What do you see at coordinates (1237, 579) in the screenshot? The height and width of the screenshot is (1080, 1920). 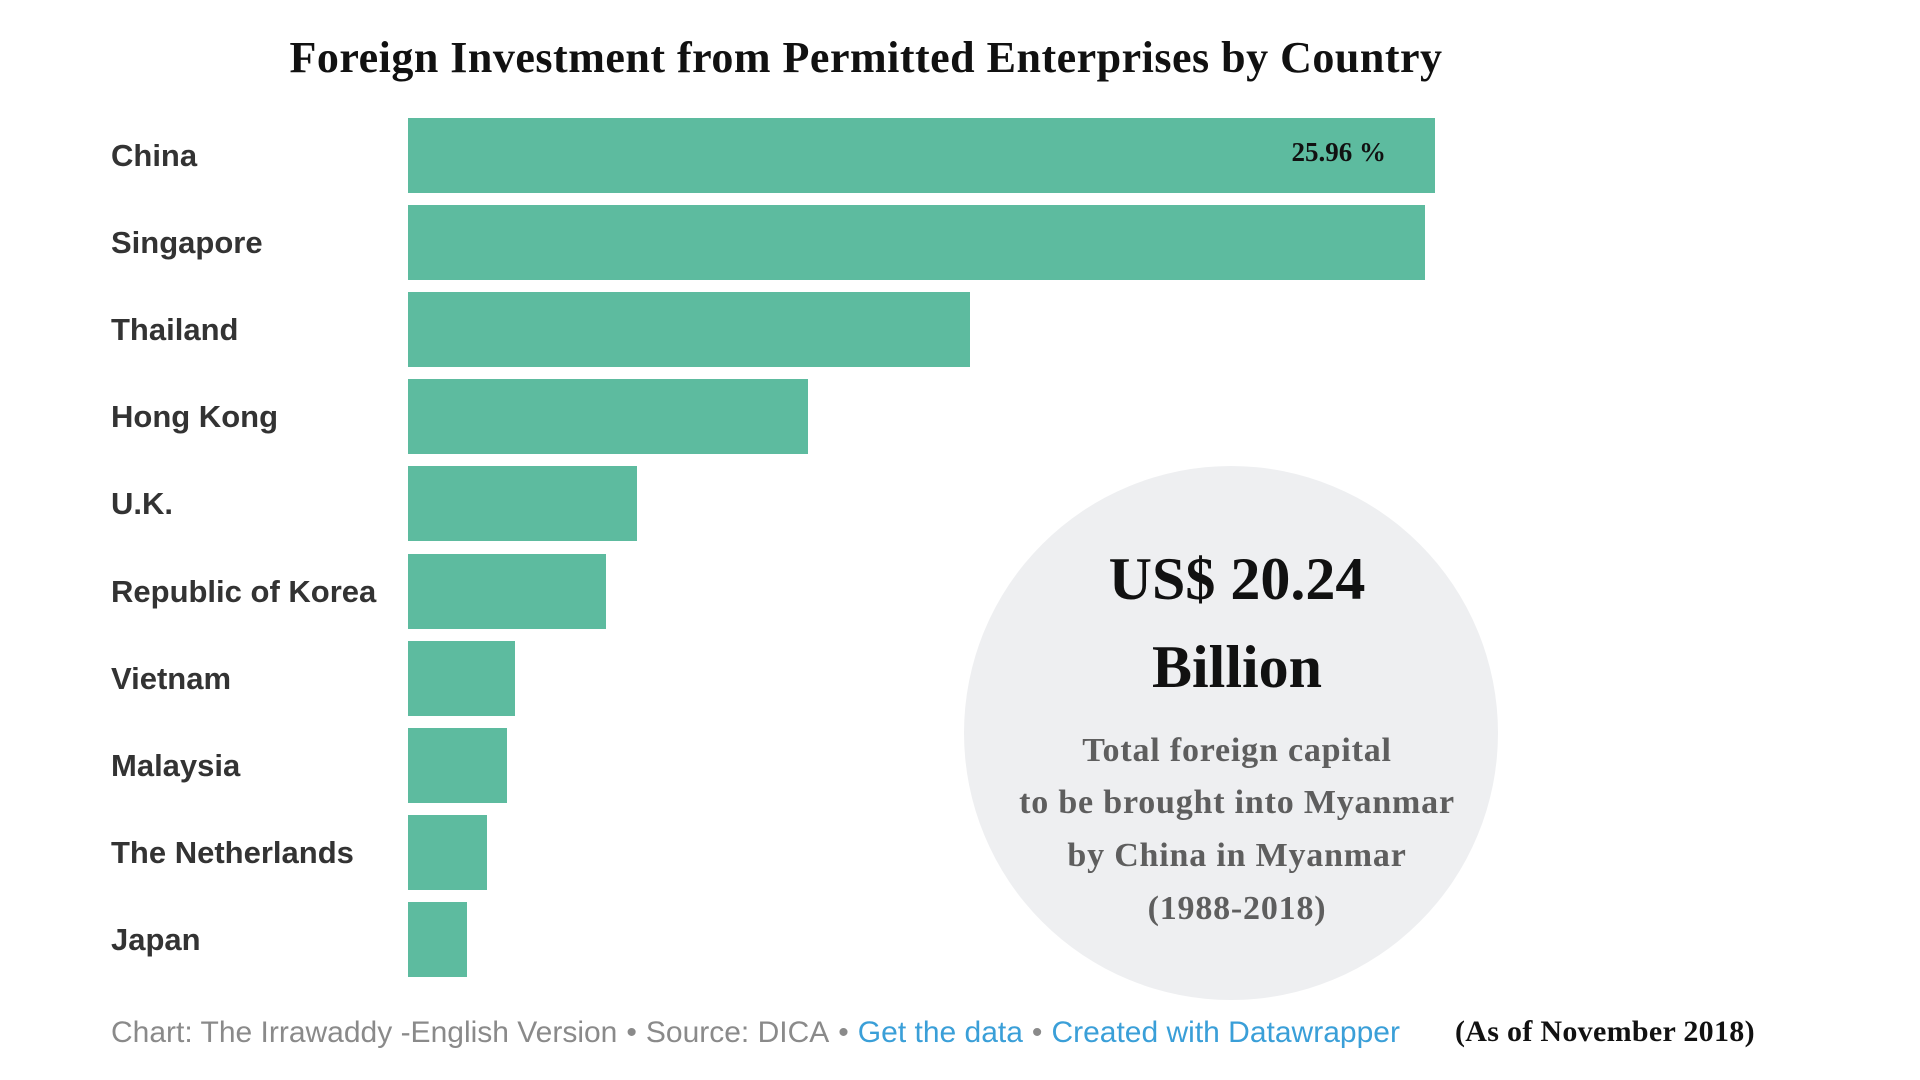 I see `callout-amount: US$ 20.24` at bounding box center [1237, 579].